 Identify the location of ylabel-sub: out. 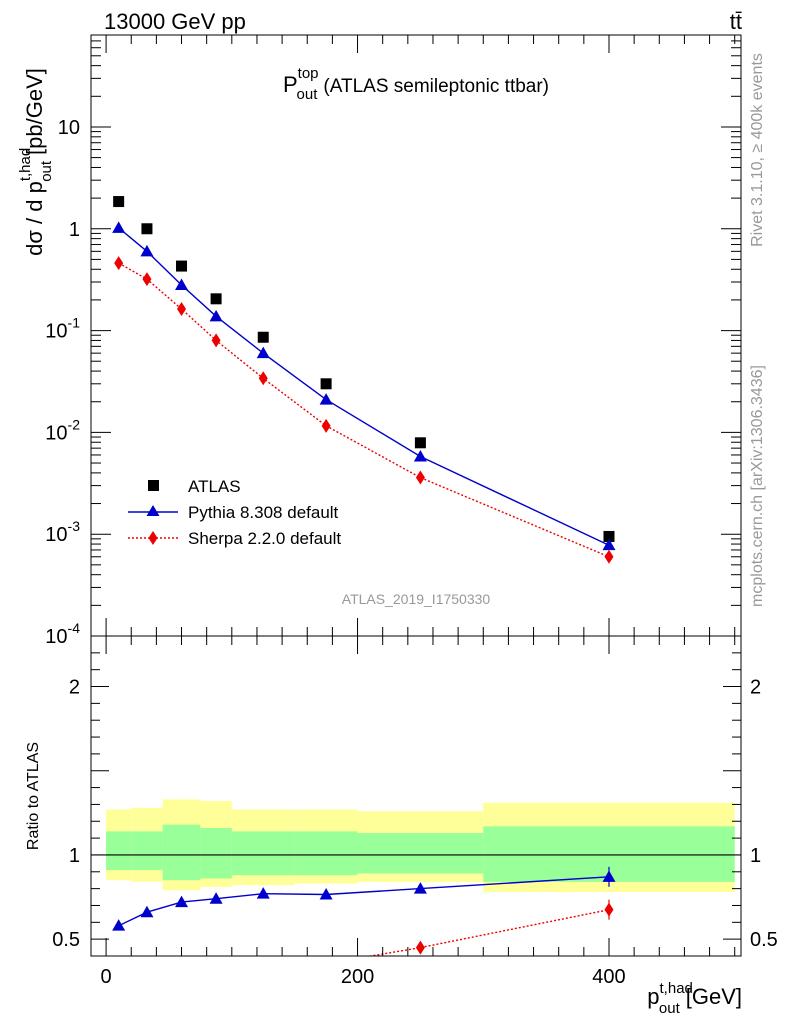
(46, 171).